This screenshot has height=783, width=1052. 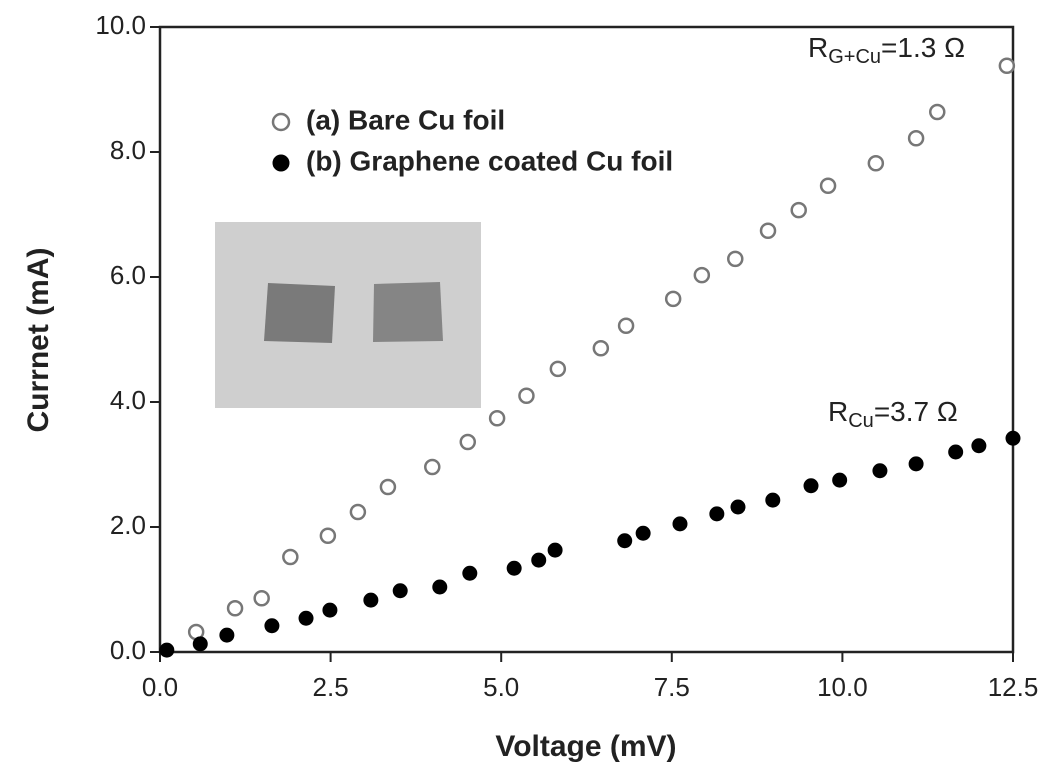 What do you see at coordinates (128, 650) in the screenshot?
I see `y-tick-label: 0.0` at bounding box center [128, 650].